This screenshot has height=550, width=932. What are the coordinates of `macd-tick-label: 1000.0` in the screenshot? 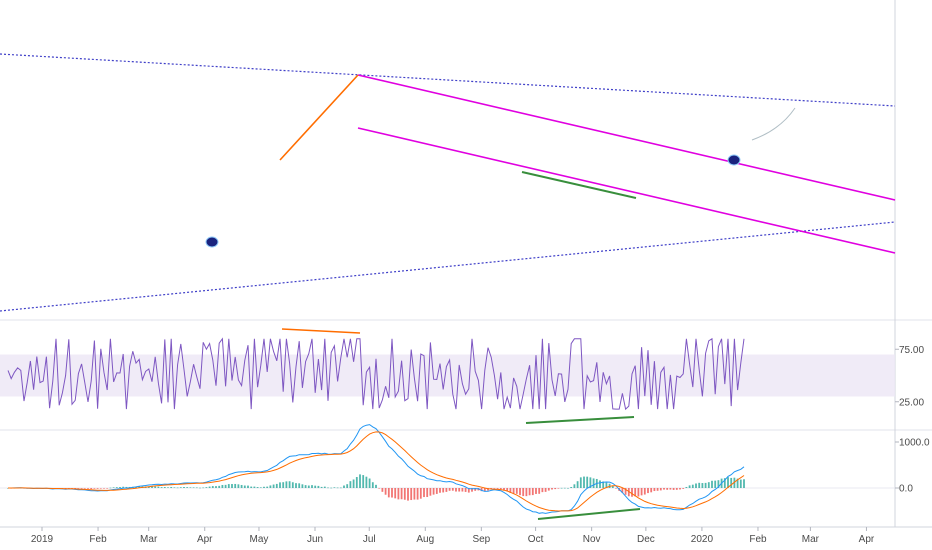 It's located at (914, 443).